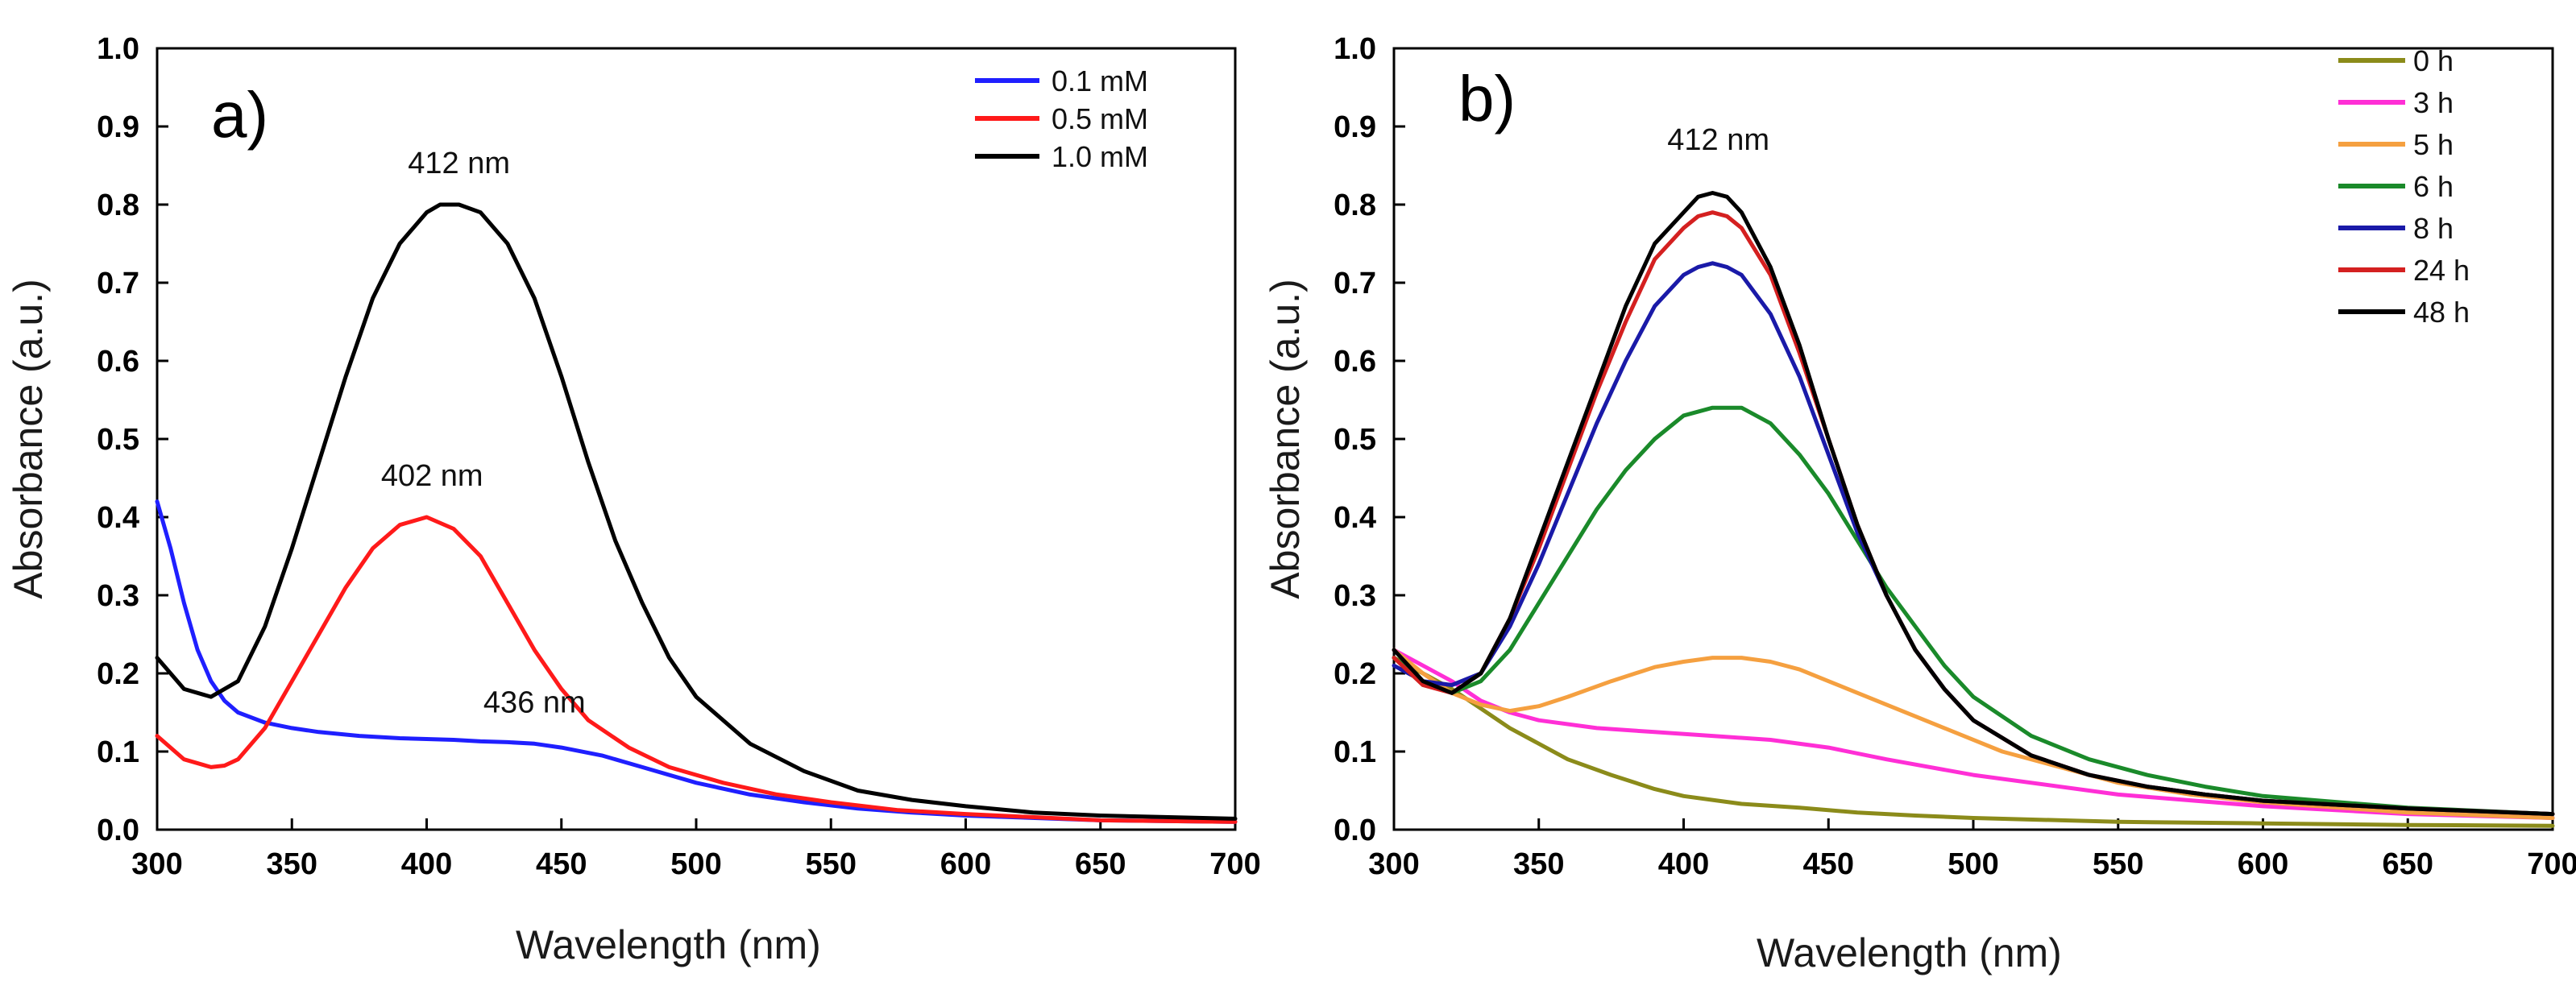  Describe the element at coordinates (240, 115) in the screenshot. I see `panel-label: a)` at that location.